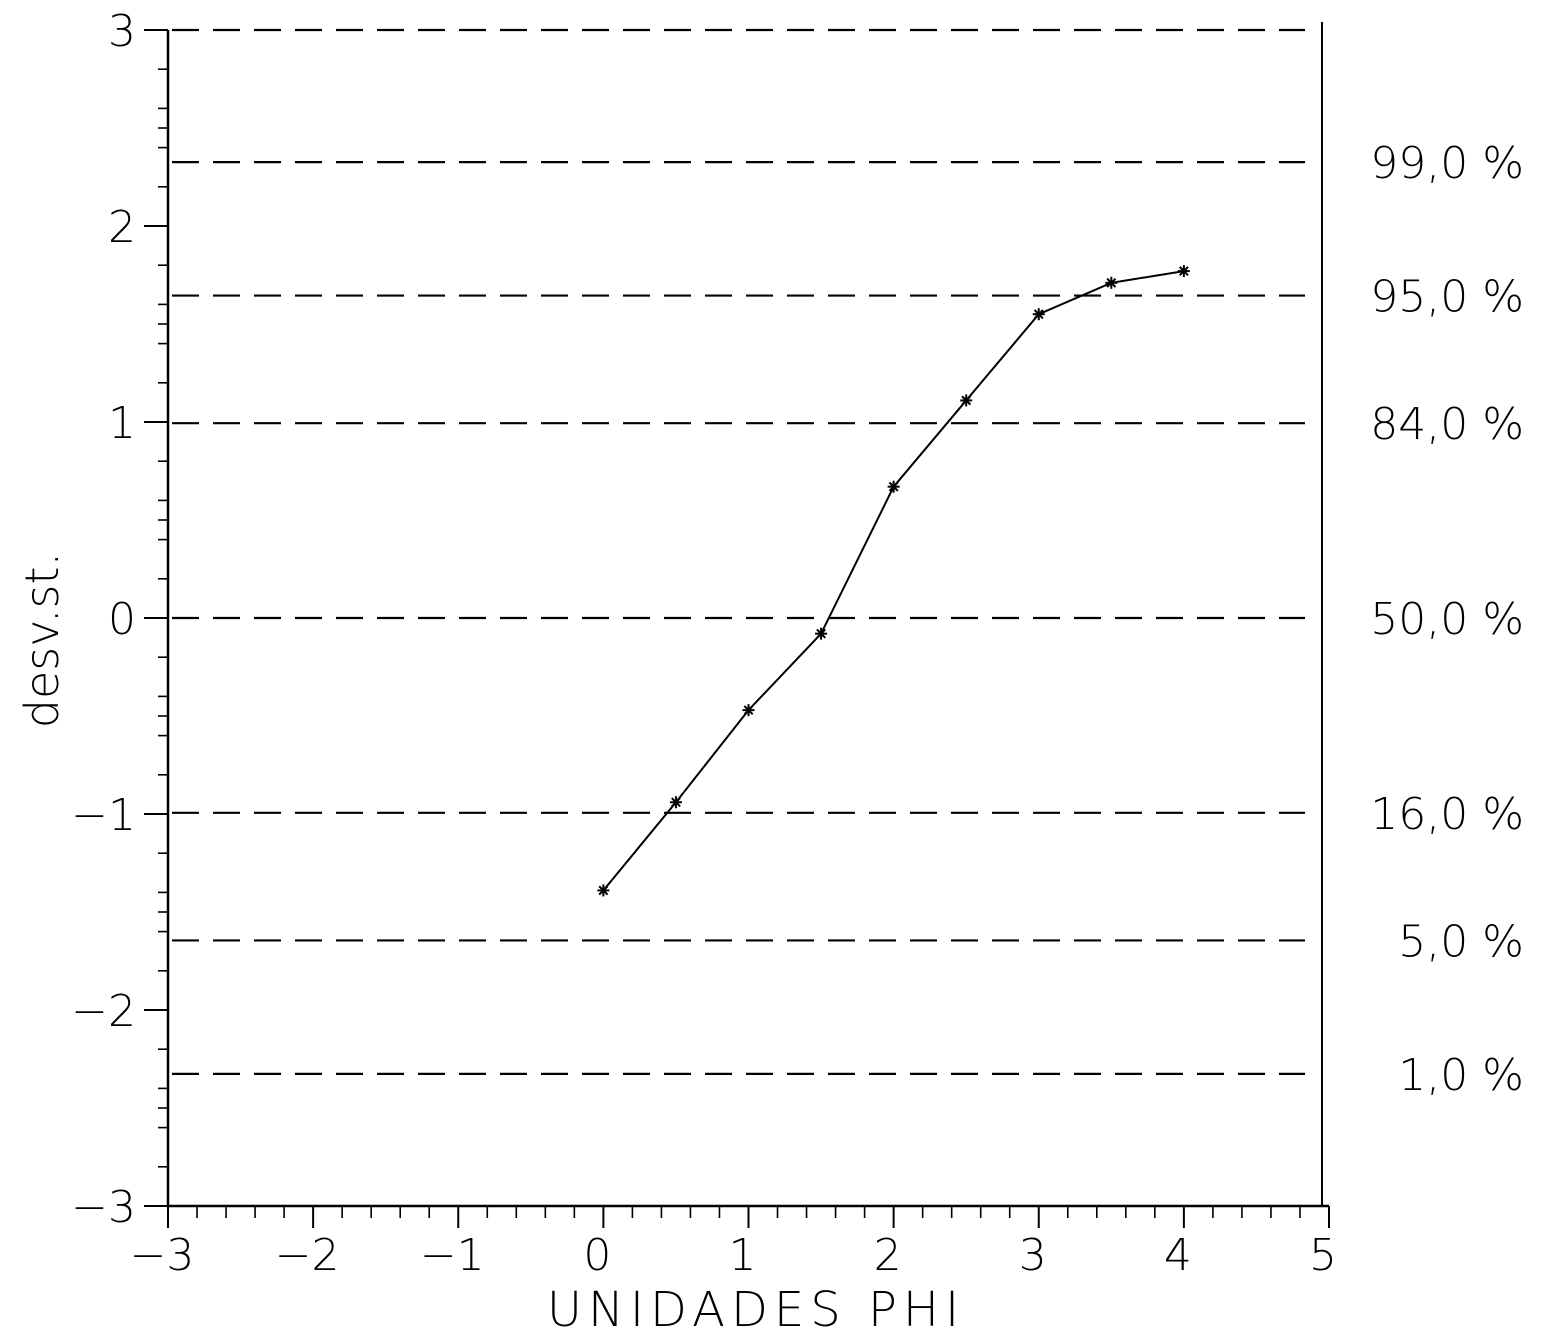 The image size is (1549, 1336). What do you see at coordinates (1447, 297) in the screenshot?
I see `percentile-label: 95,0 %` at bounding box center [1447, 297].